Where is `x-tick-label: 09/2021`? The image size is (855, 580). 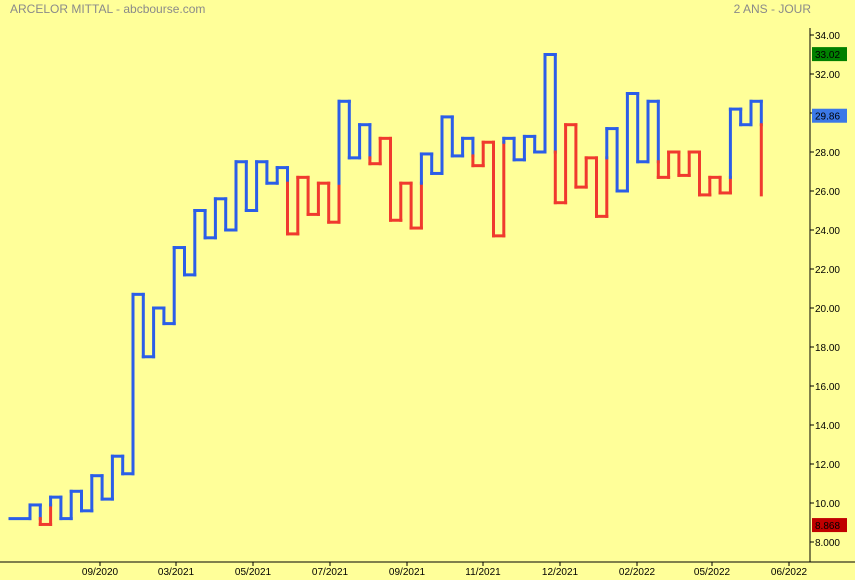 x-tick-label: 09/2021 is located at coordinates (407, 572).